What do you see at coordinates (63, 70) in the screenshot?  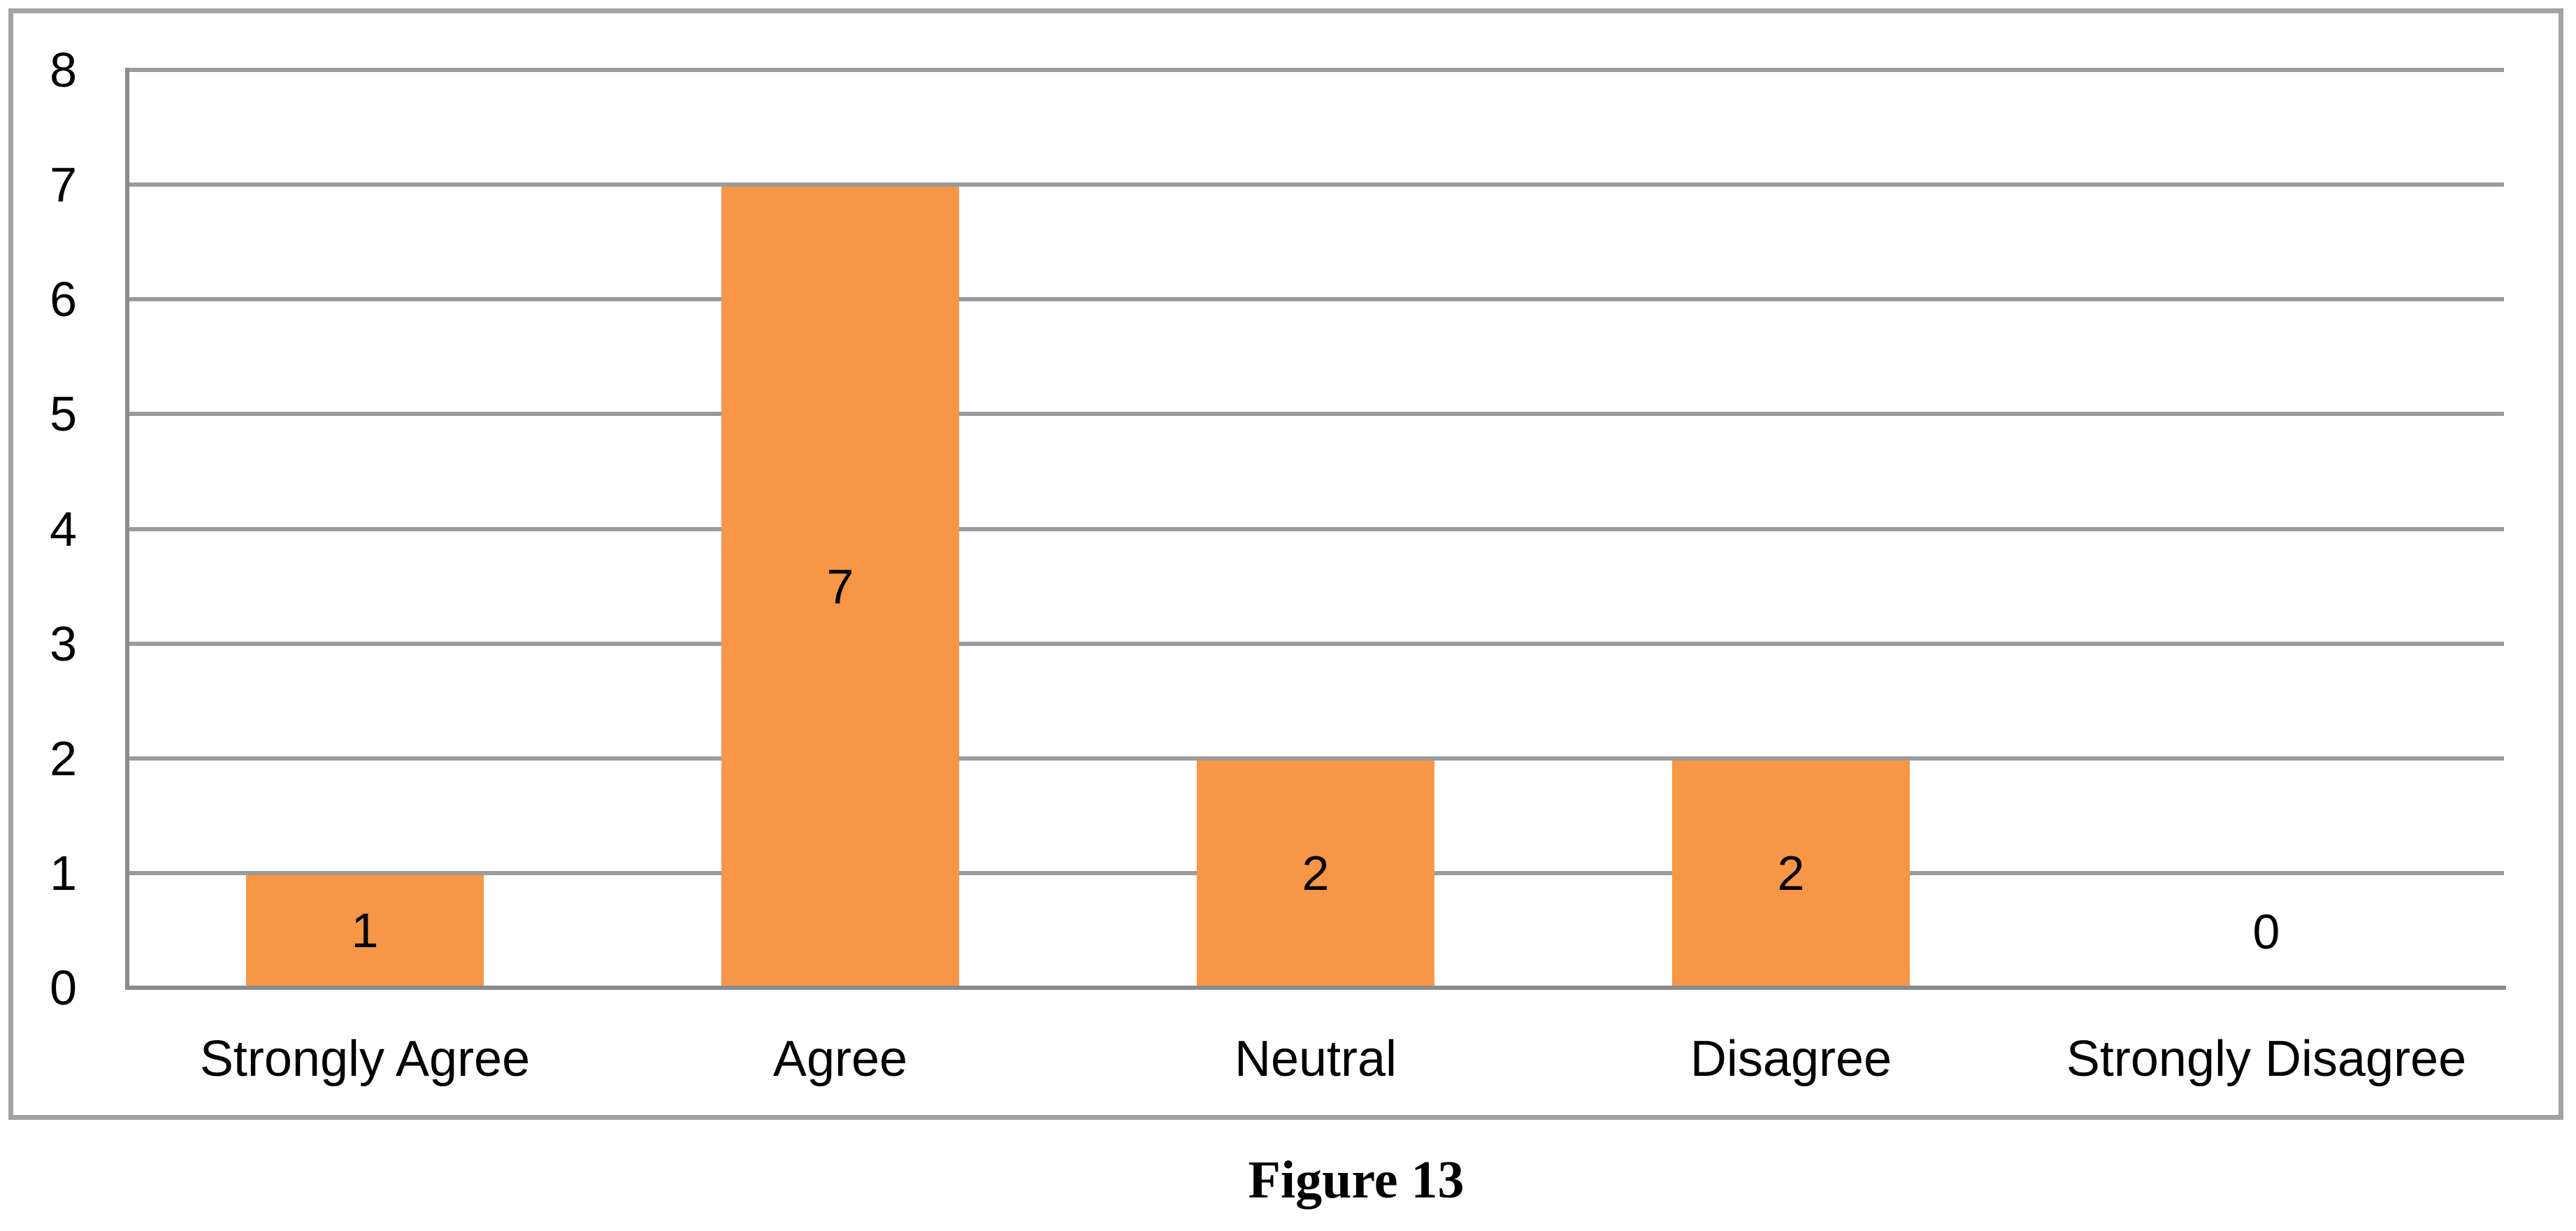 I see `y-axis-tick-label: 8` at bounding box center [63, 70].